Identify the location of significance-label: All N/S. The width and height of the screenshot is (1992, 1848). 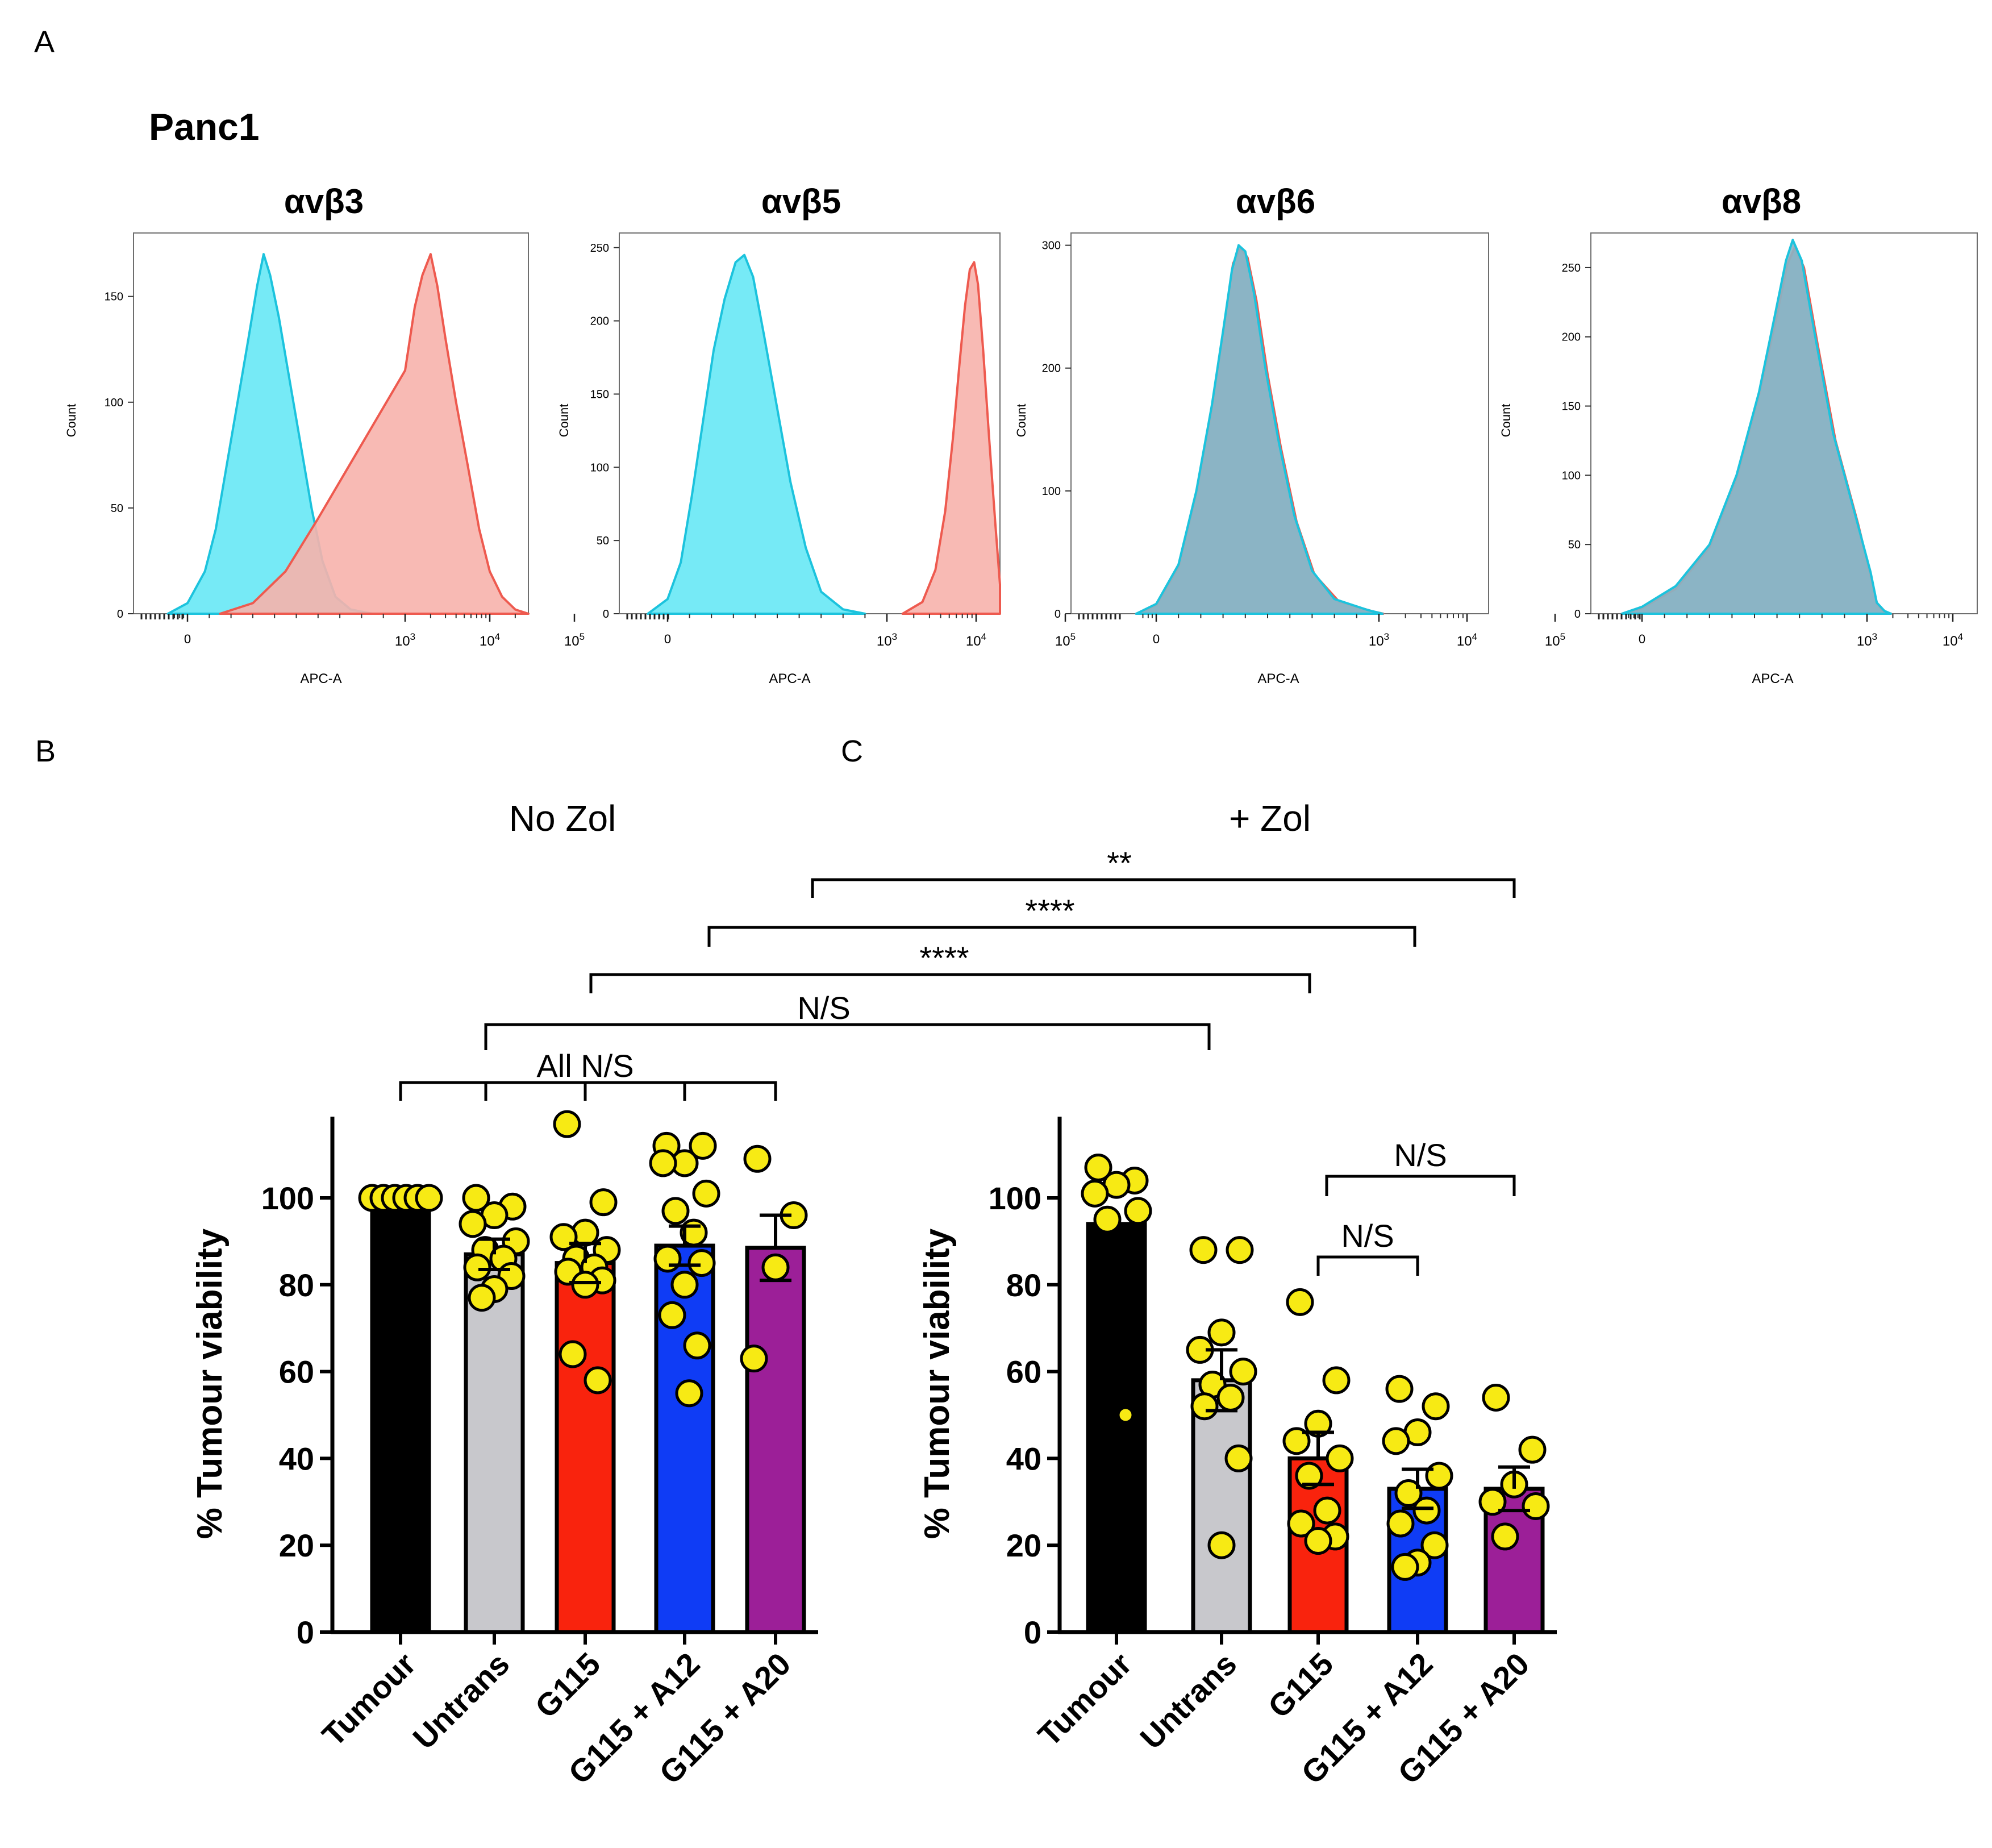
(585, 1066).